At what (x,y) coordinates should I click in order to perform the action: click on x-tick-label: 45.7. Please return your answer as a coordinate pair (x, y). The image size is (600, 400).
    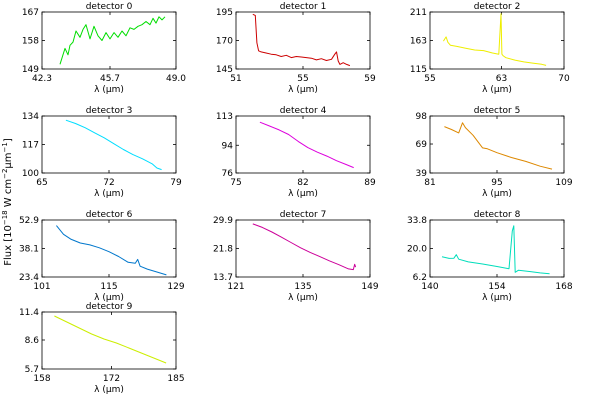
    Looking at the image, I should click on (110, 79).